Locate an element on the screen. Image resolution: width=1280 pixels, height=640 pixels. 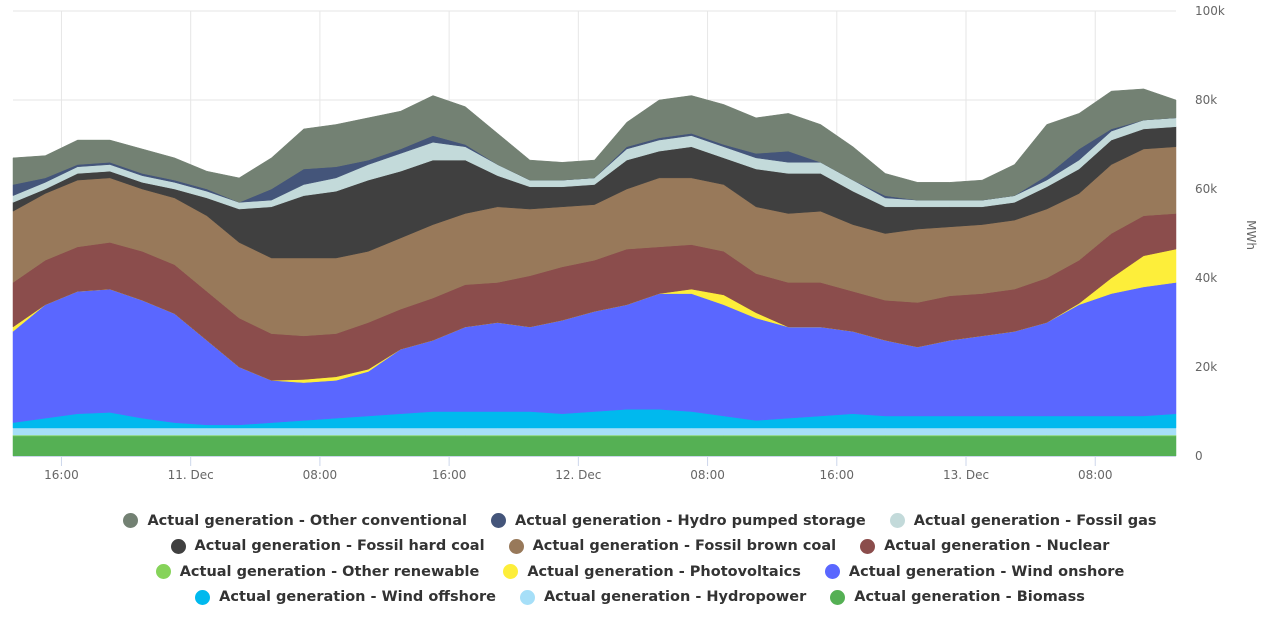
legend-label: Actual generation - Biomass is located at coordinates (969, 597).